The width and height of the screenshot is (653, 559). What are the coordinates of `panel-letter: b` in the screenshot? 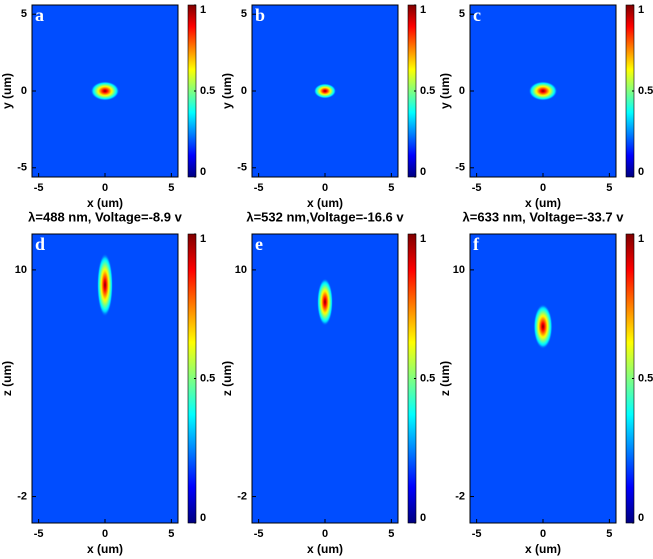 It's located at (260, 15).